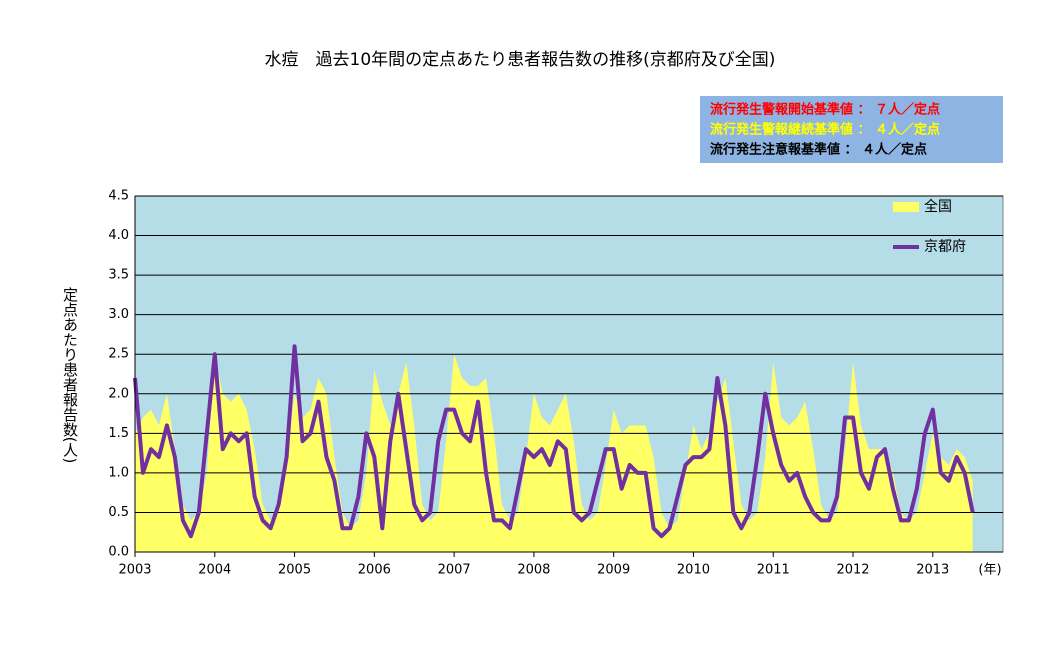 This screenshot has width=1051, height=667. I want to click on x-tick-label: 2011, so click(773, 570).